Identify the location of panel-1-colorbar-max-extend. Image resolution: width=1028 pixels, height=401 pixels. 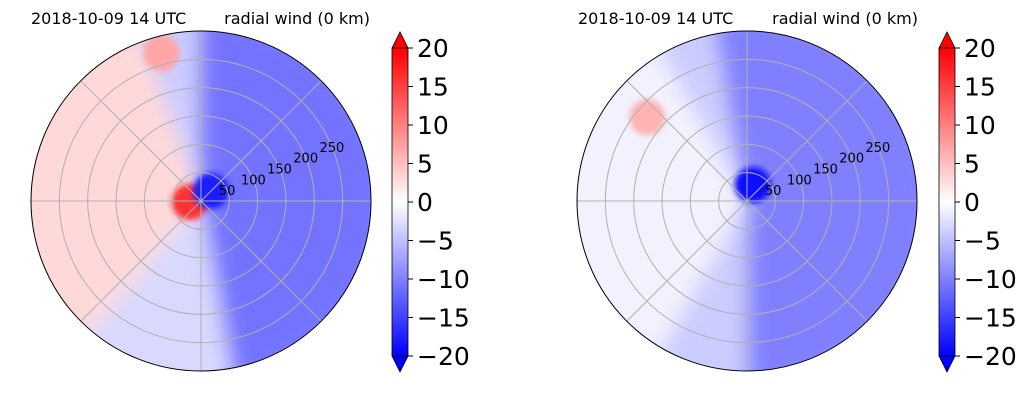
(400, 40).